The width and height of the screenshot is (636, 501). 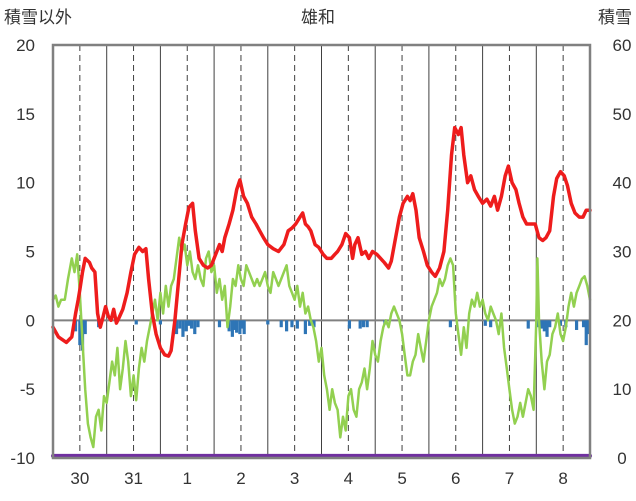 I want to click on x-tick-label: 1, so click(x=187, y=478).